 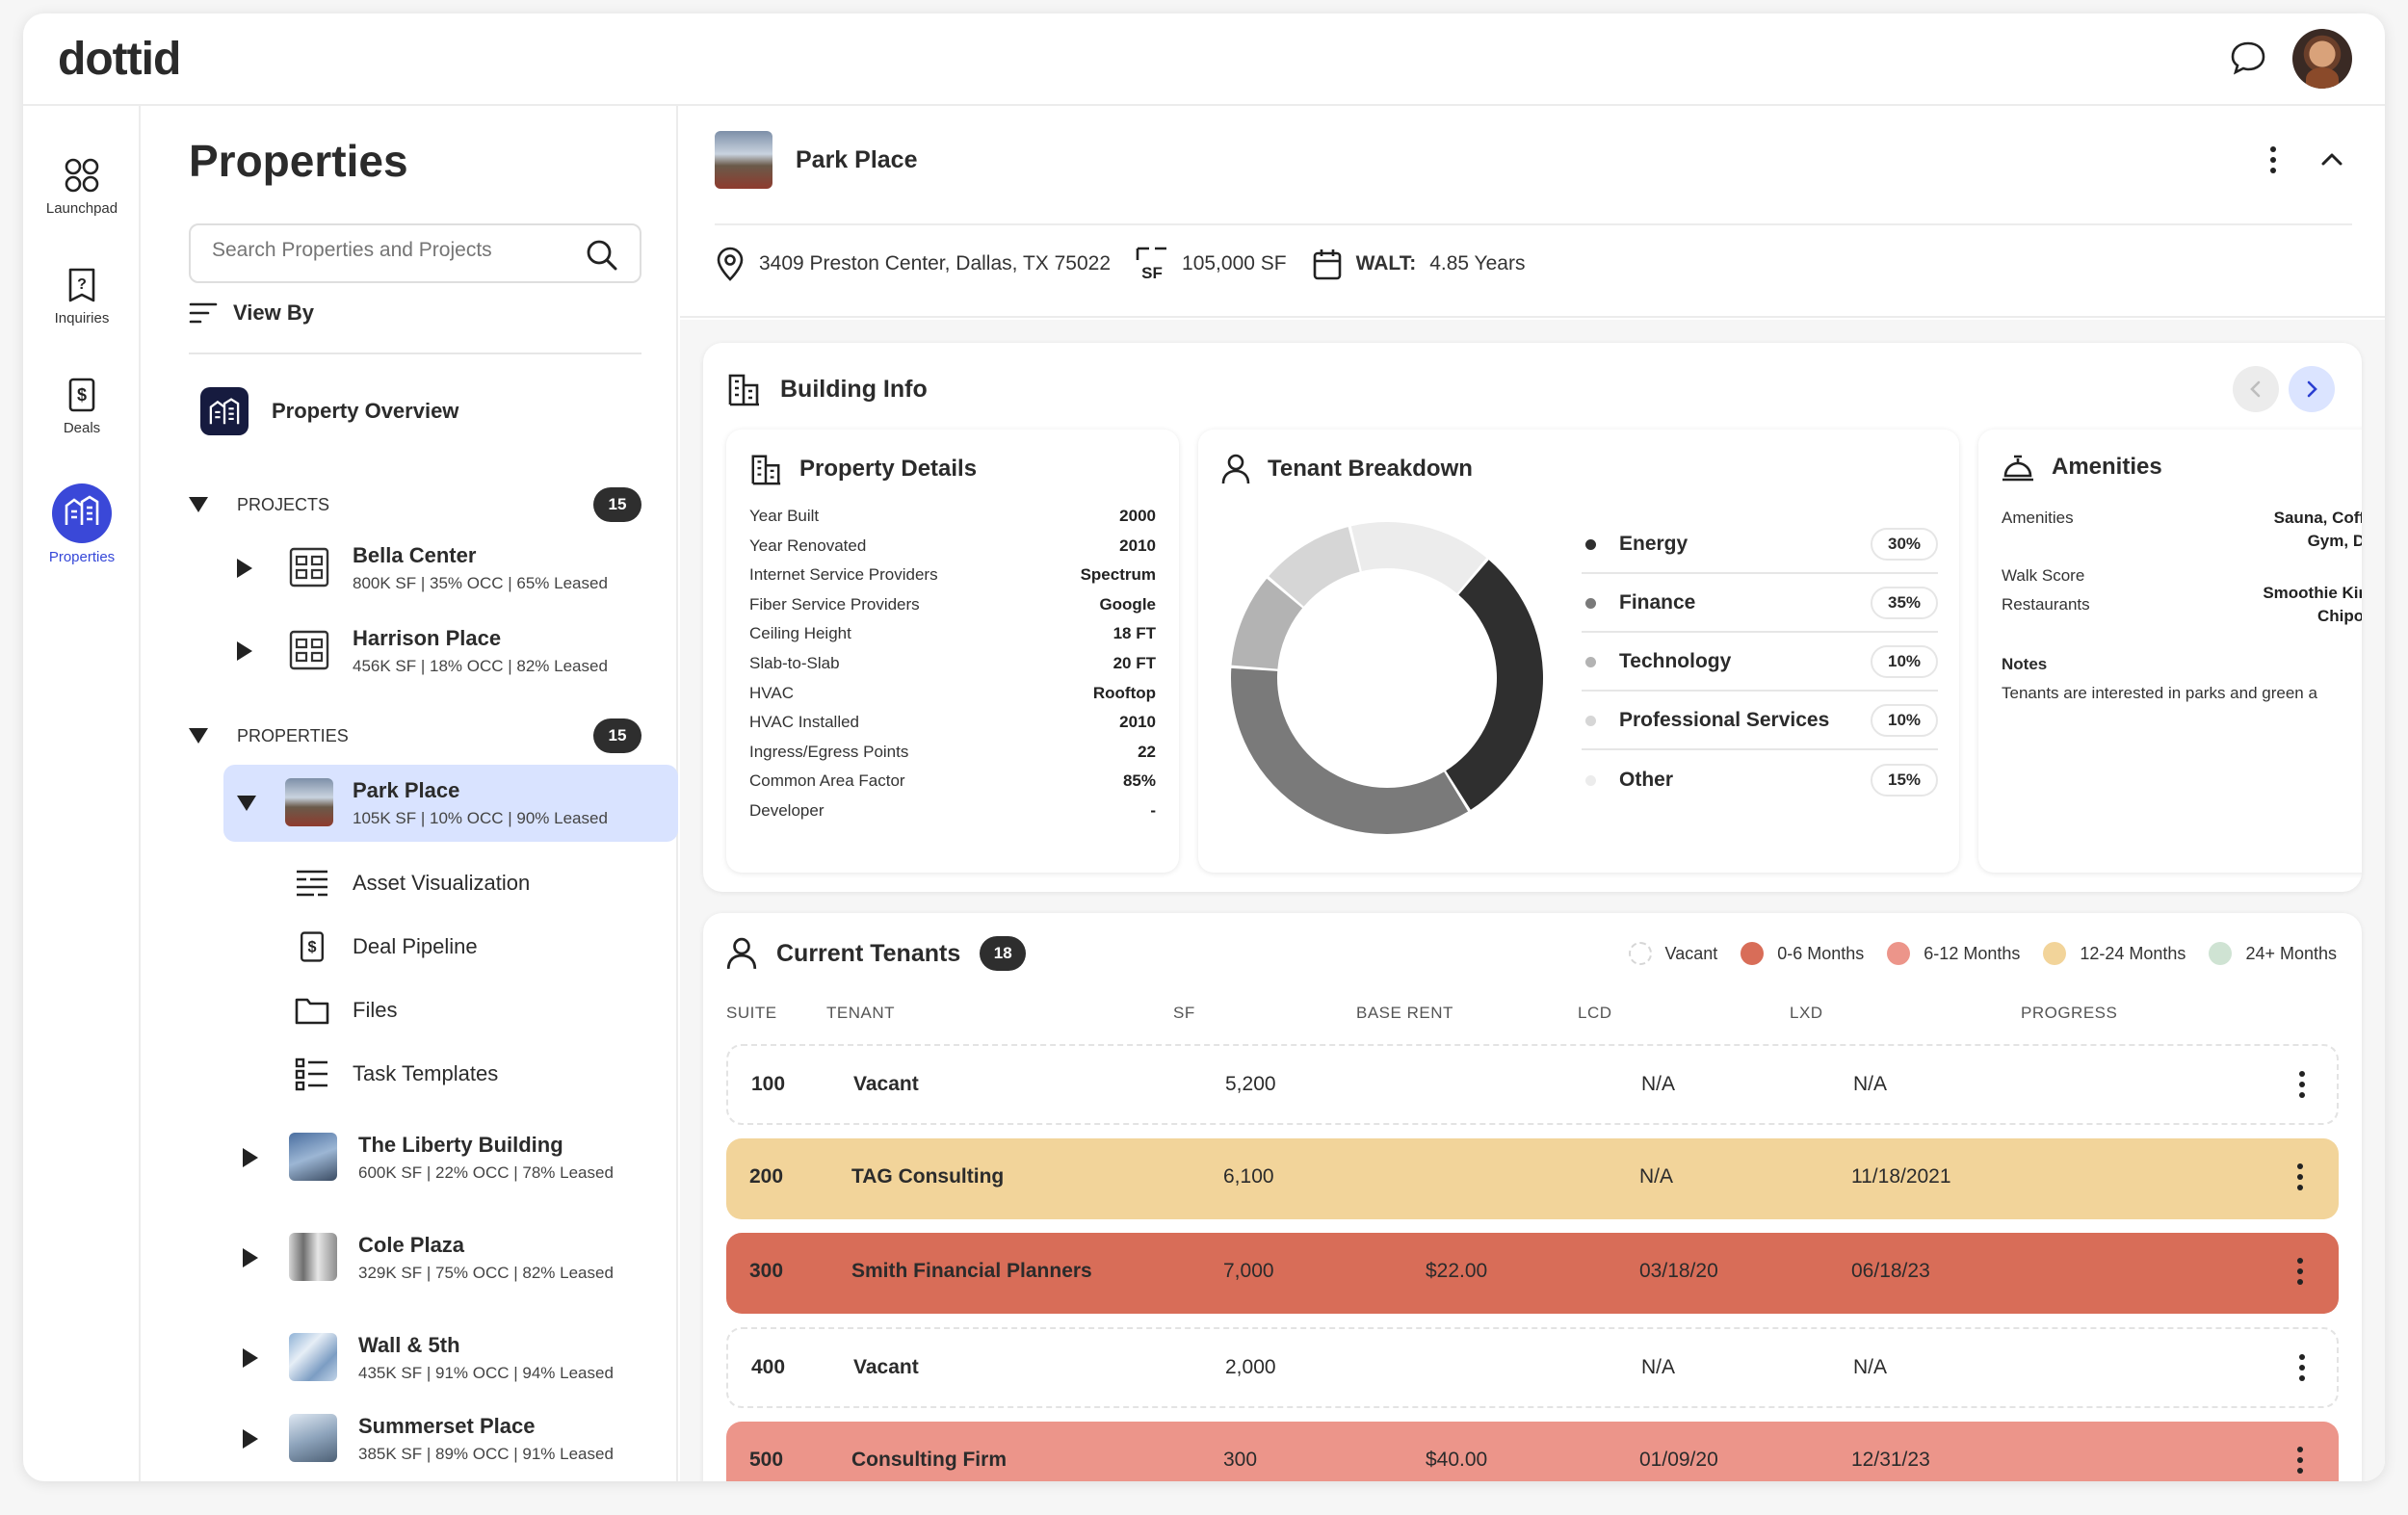 I want to click on search-input, so click(x=395, y=251).